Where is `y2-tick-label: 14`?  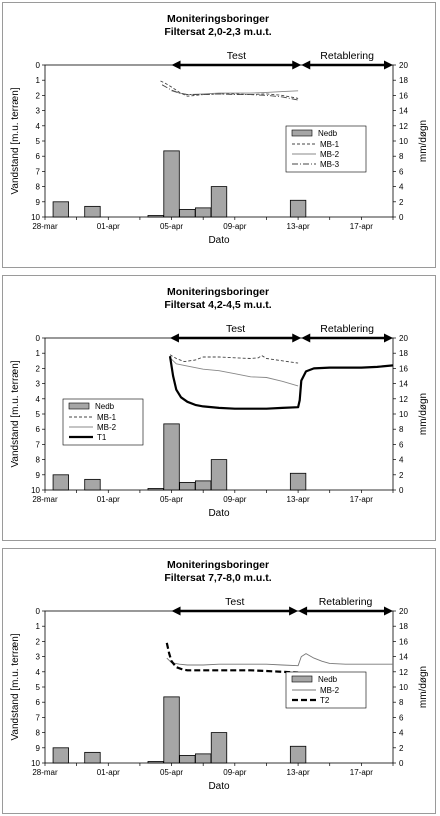
y2-tick-label: 14 is located at coordinates (403, 657).